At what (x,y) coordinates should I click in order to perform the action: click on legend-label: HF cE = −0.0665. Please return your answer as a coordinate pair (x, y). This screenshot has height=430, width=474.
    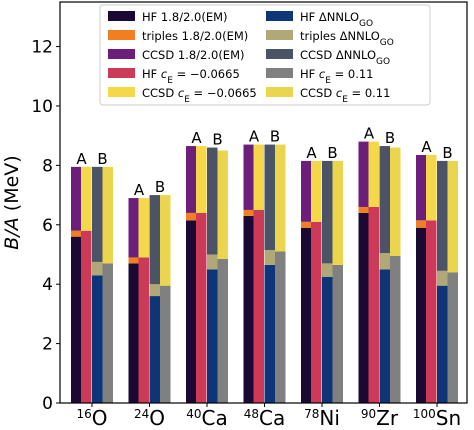
    Looking at the image, I should click on (191, 76).